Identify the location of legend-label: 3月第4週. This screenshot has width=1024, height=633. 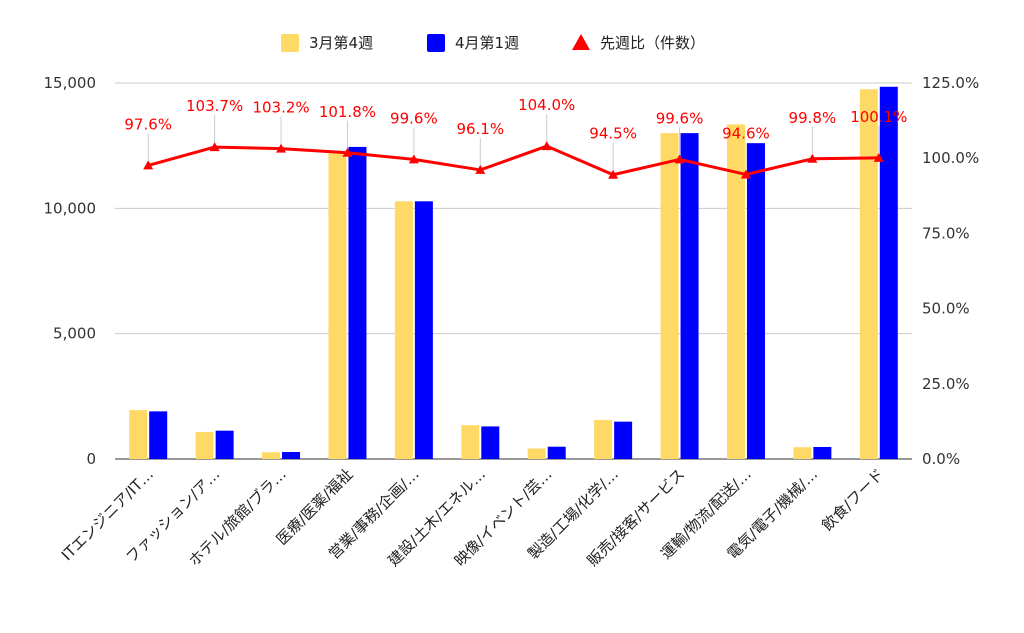
(341, 43).